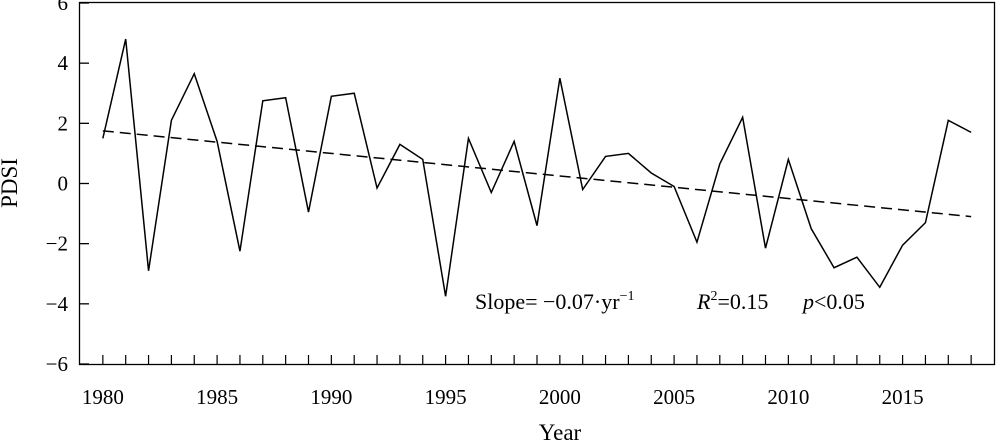 Image resolution: width=1000 pixels, height=443 pixels. Describe the element at coordinates (446, 397) in the screenshot. I see `x-tick-label: 1995` at that location.